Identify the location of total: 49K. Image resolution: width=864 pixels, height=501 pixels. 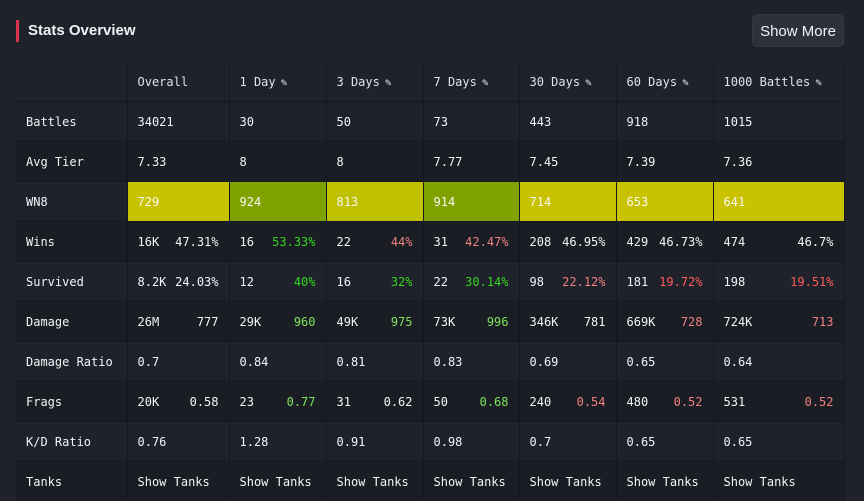
(347, 321).